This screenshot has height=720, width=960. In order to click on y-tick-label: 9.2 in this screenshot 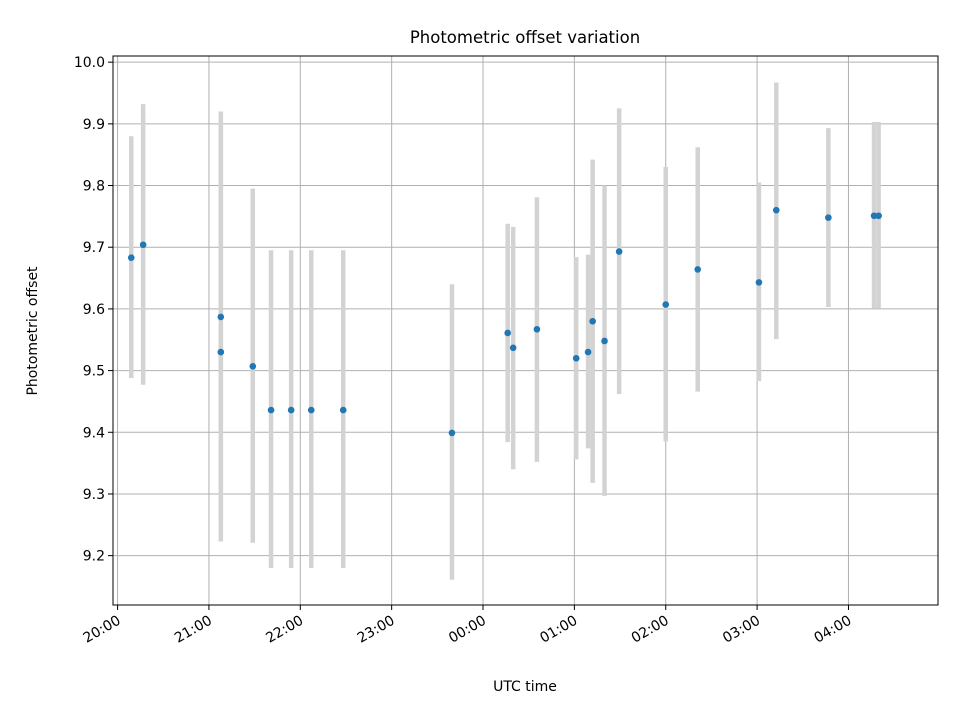, I will do `click(94, 557)`.